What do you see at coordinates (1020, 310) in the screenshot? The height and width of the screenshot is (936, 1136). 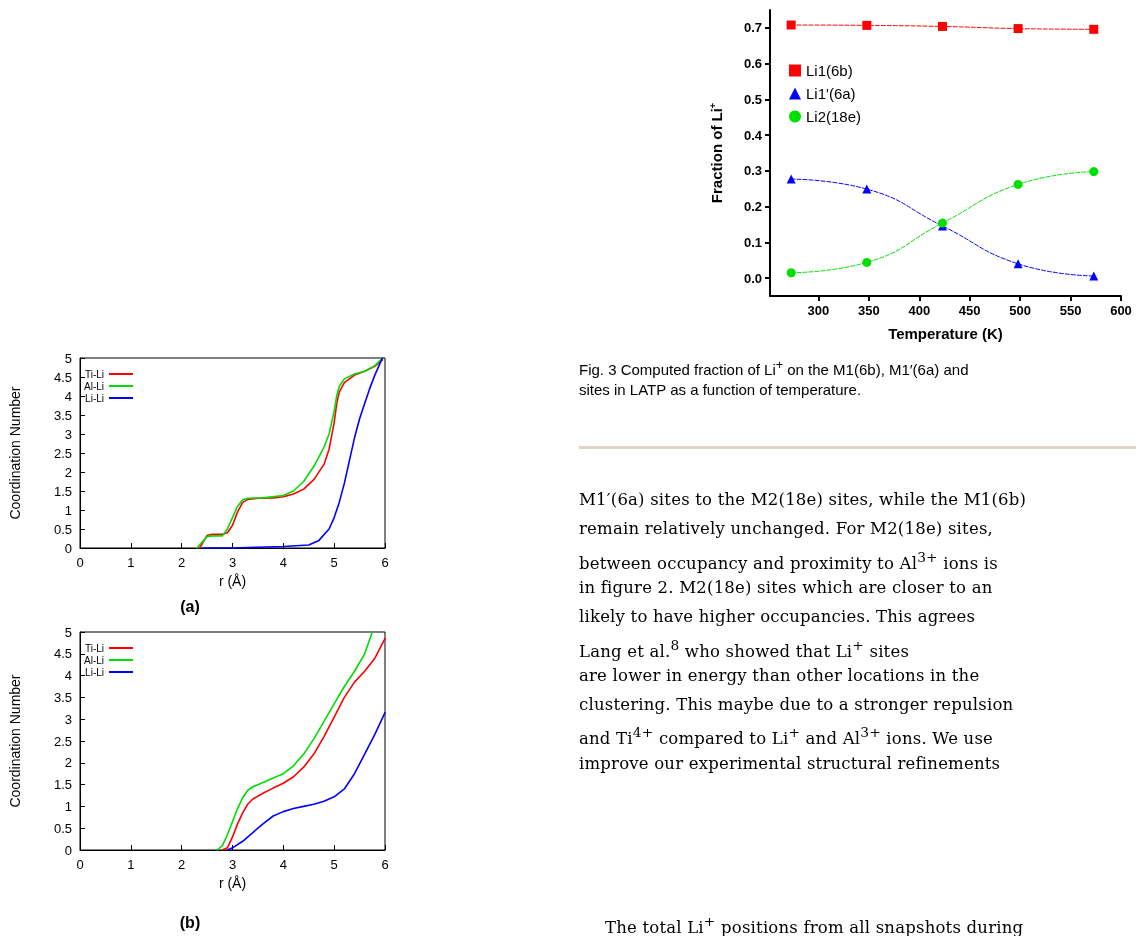 I see `x-tick-label: 500` at bounding box center [1020, 310].